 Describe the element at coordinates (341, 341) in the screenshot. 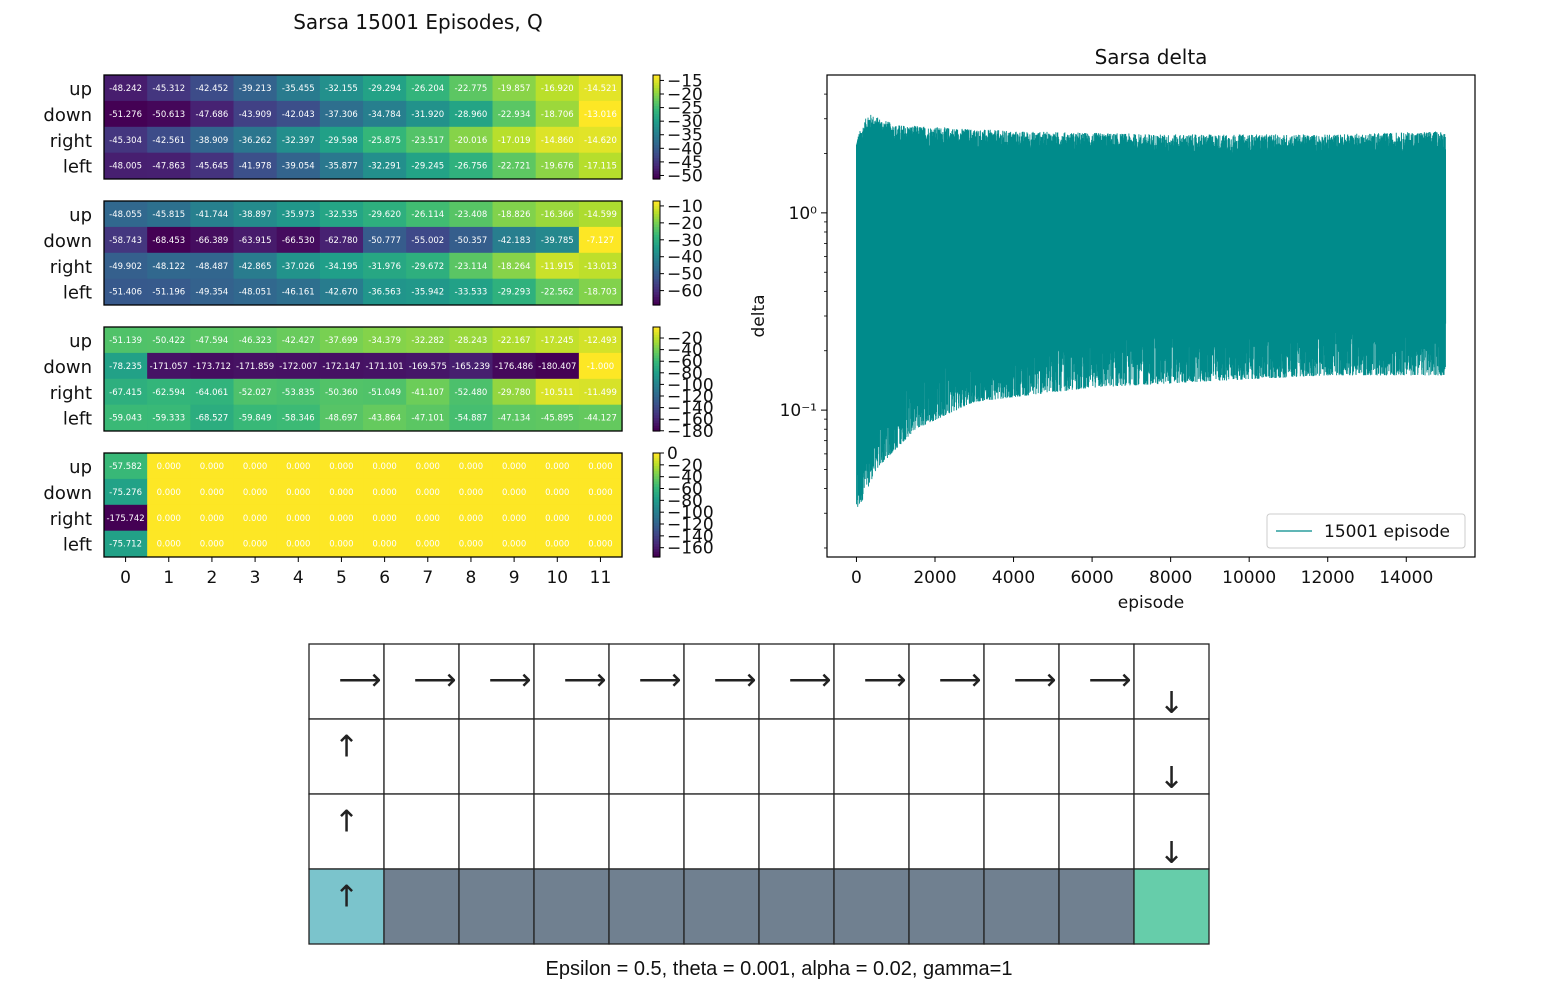

I see `heatmap-cell-label: -37.699` at that location.